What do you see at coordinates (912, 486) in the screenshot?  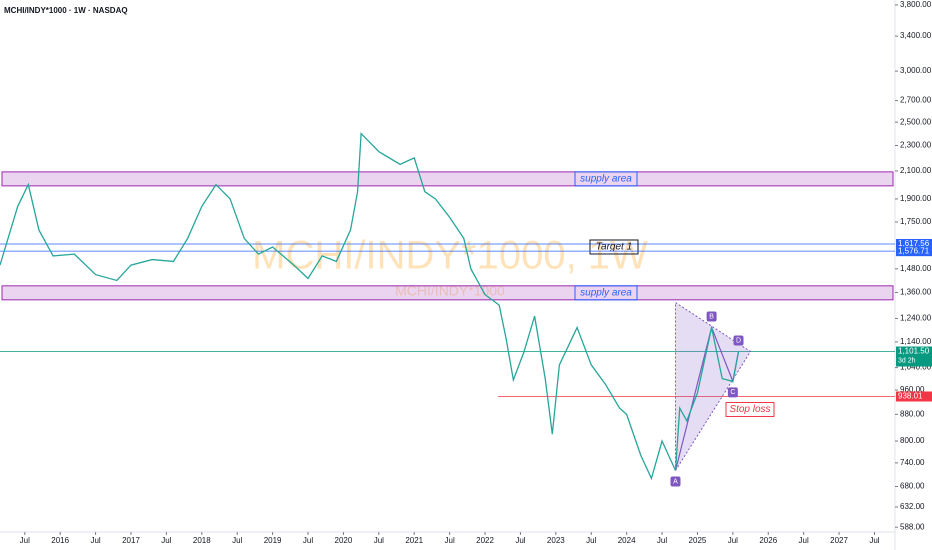 I see `y-tick-label: 680.00` at bounding box center [912, 486].